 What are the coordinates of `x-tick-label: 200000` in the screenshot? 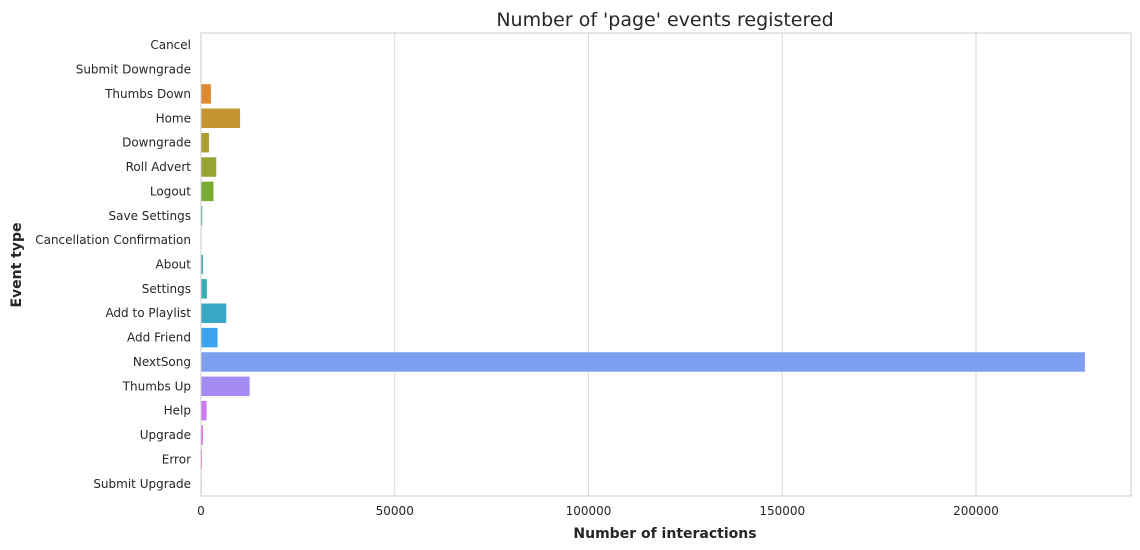 It's located at (976, 511).